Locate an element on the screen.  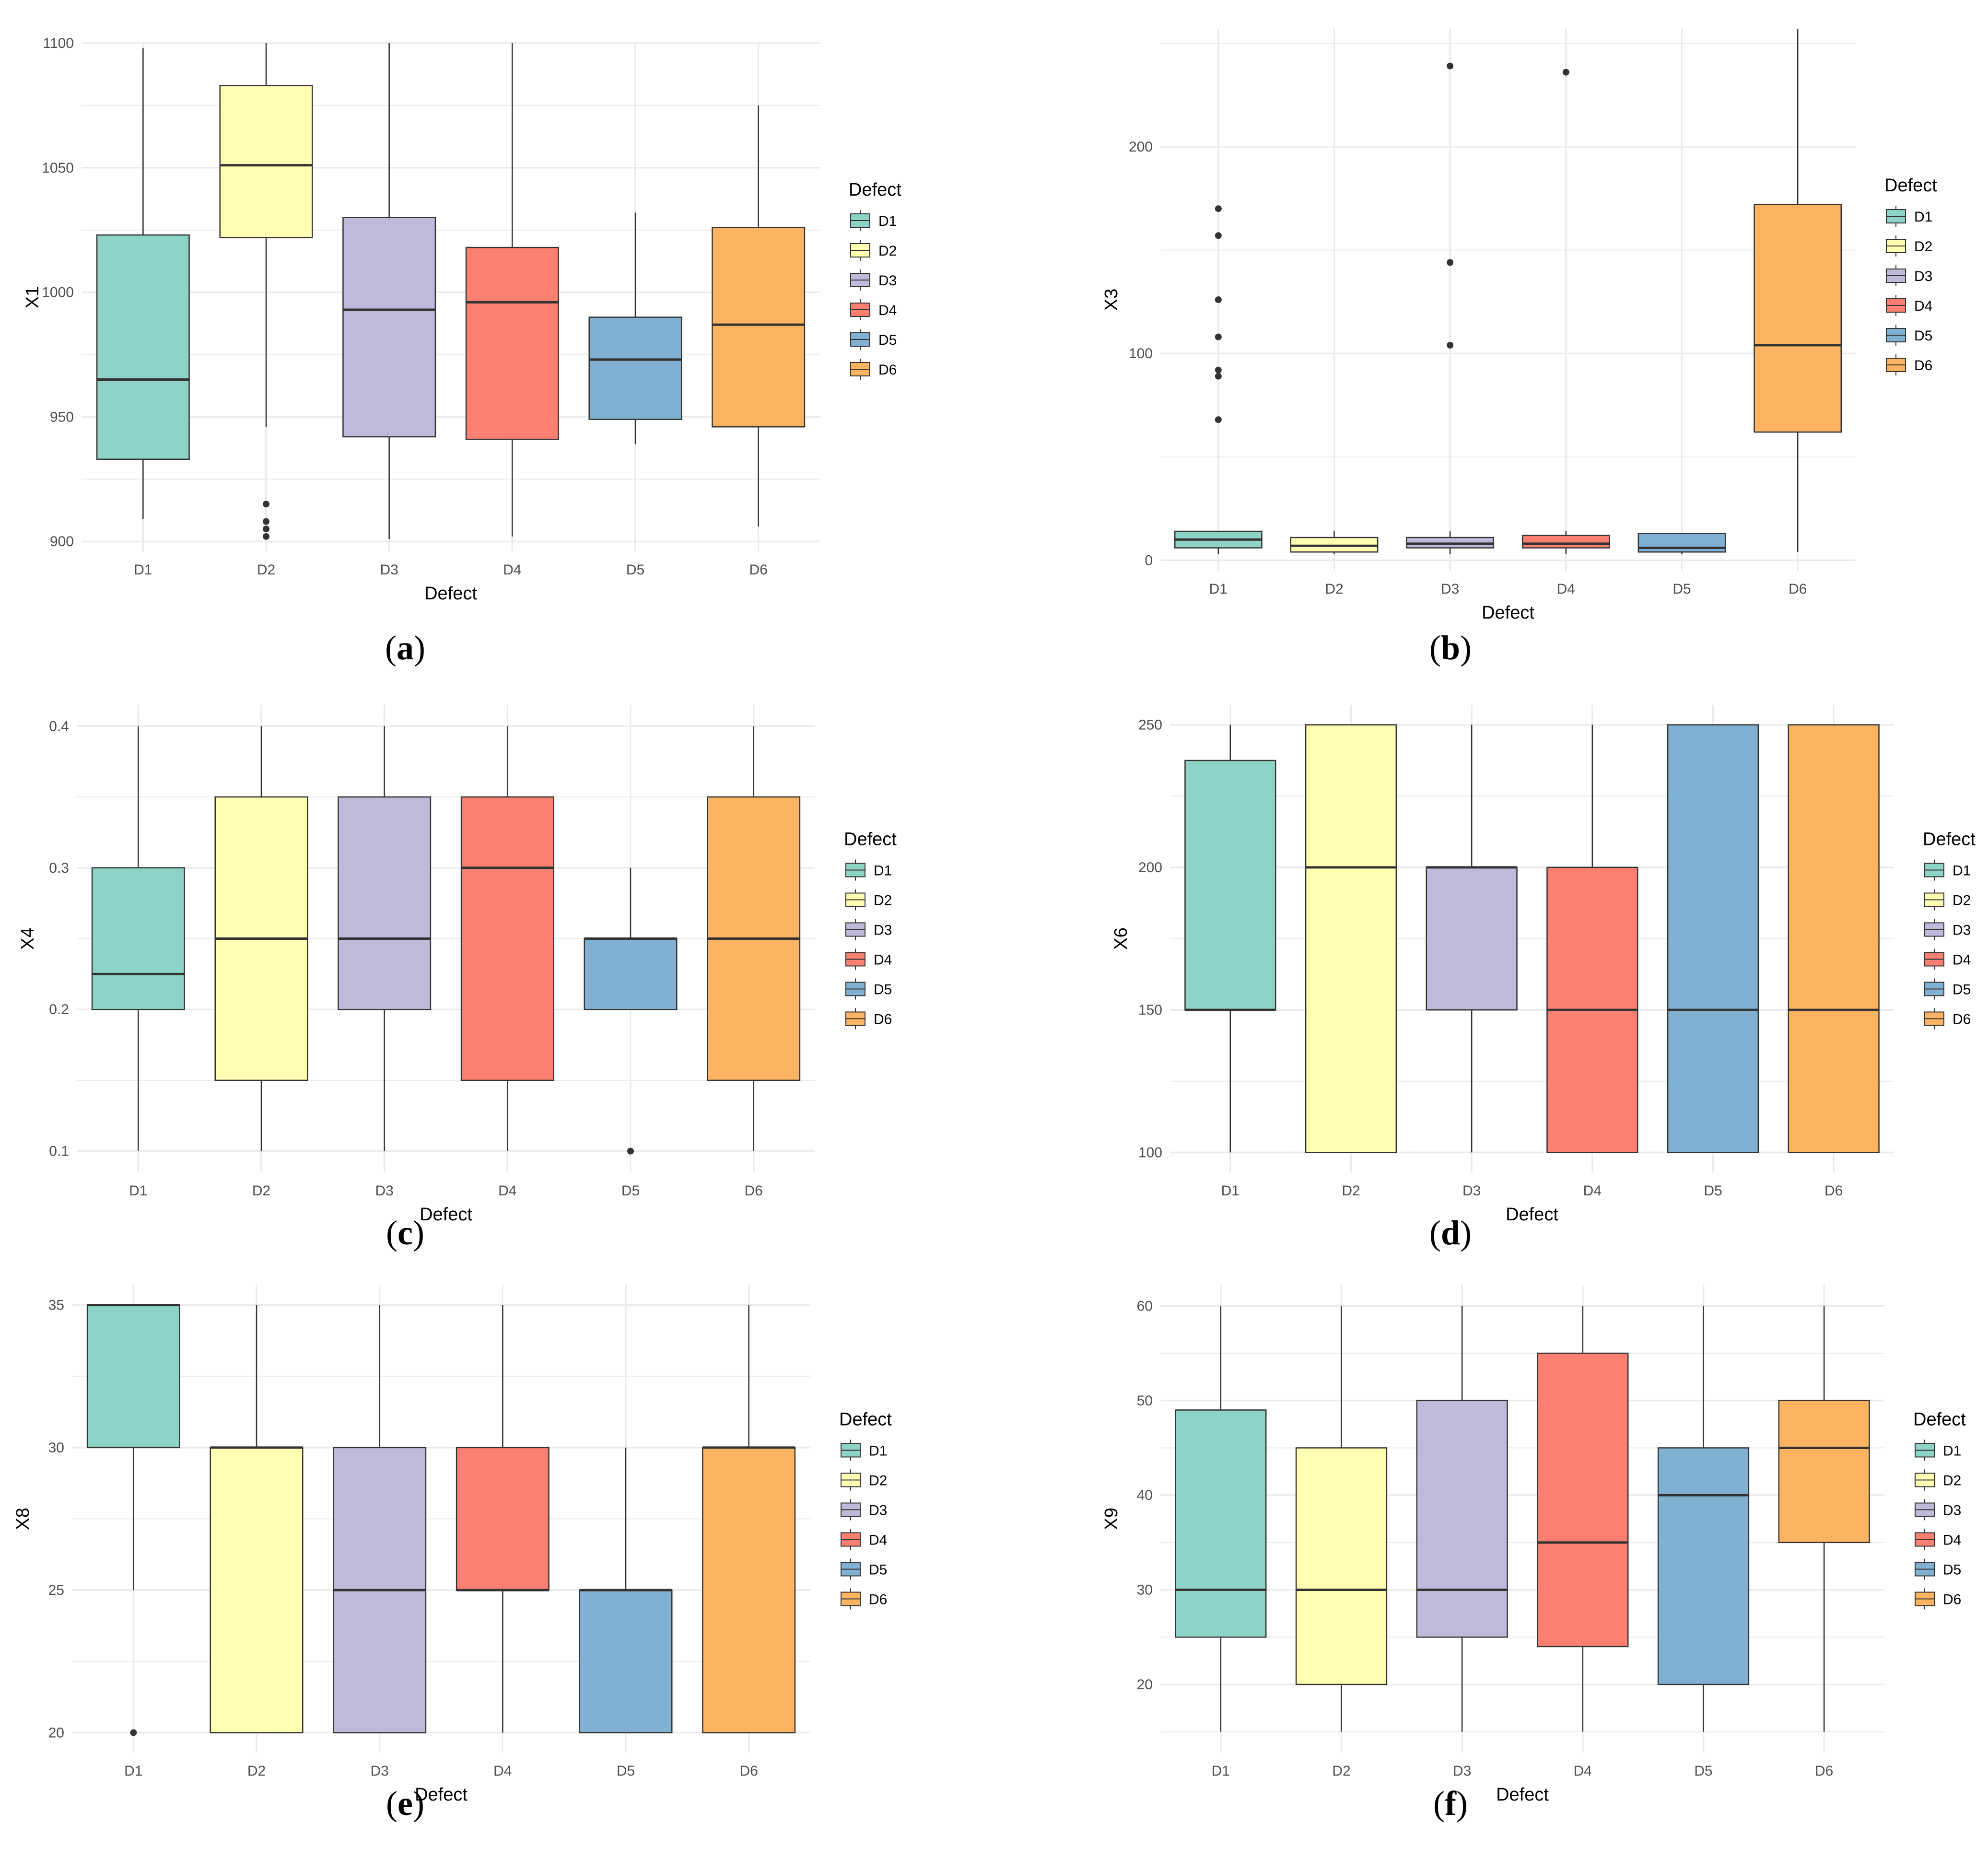
y-tick-label: 20 is located at coordinates (56, 1733).